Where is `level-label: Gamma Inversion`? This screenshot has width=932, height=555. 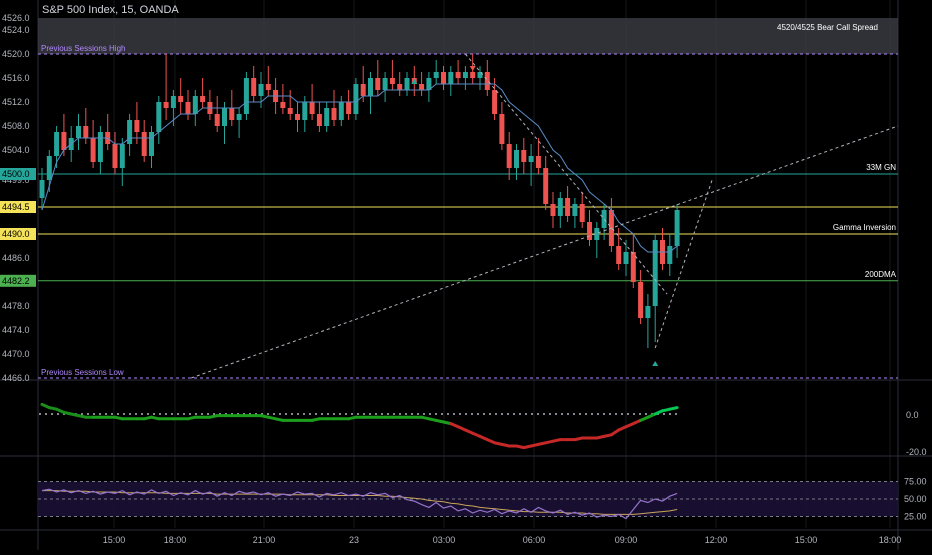
level-label: Gamma Inversion is located at coordinates (864, 227).